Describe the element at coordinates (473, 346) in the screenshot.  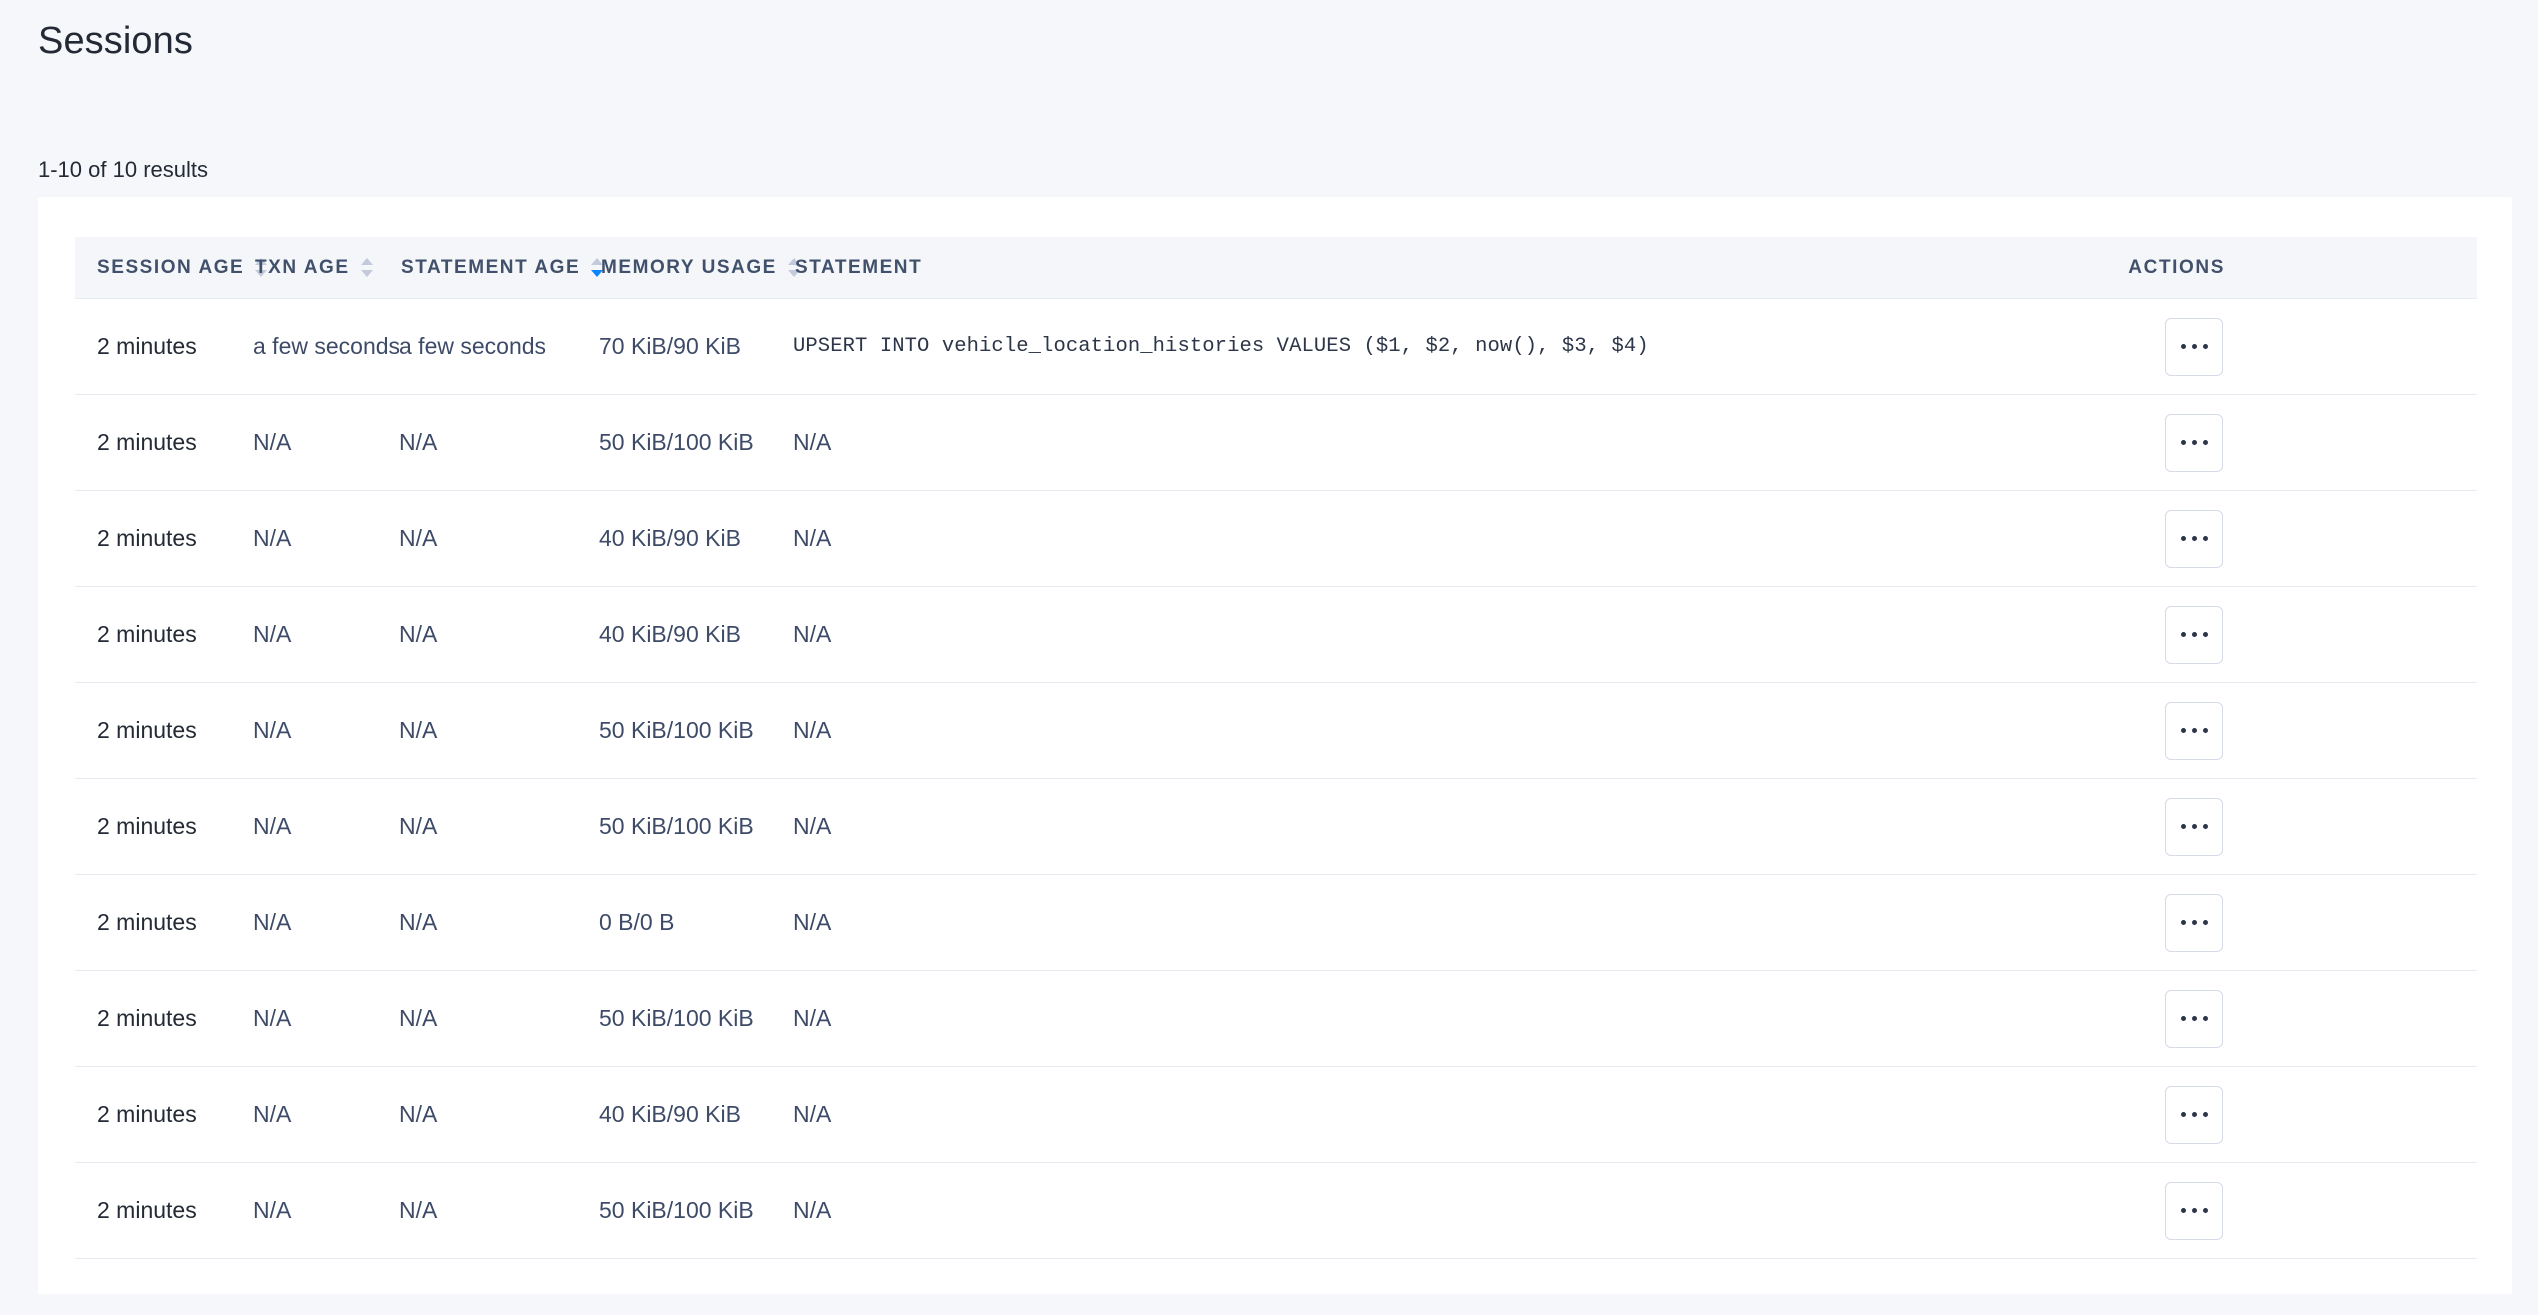
I see `cell-statement-age: a few seconds` at that location.